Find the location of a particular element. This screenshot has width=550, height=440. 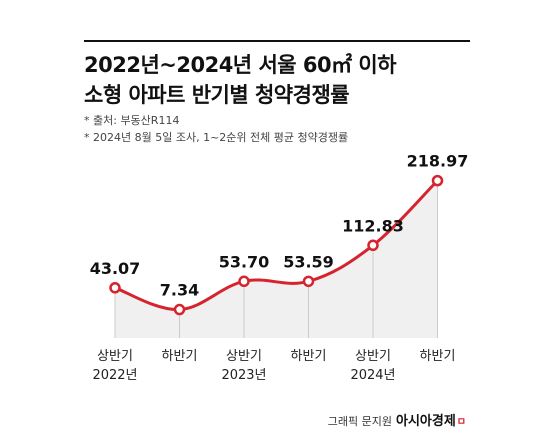

graphic-credit: 그래픽 문지원 is located at coordinates (359, 421).